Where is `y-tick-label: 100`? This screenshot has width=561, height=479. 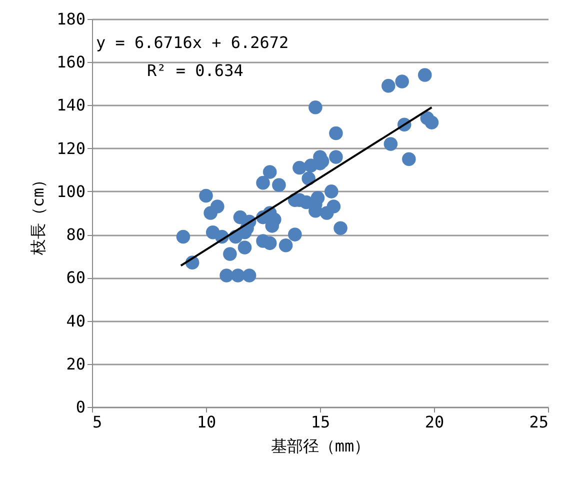 y-tick-label: 100 is located at coordinates (71, 191).